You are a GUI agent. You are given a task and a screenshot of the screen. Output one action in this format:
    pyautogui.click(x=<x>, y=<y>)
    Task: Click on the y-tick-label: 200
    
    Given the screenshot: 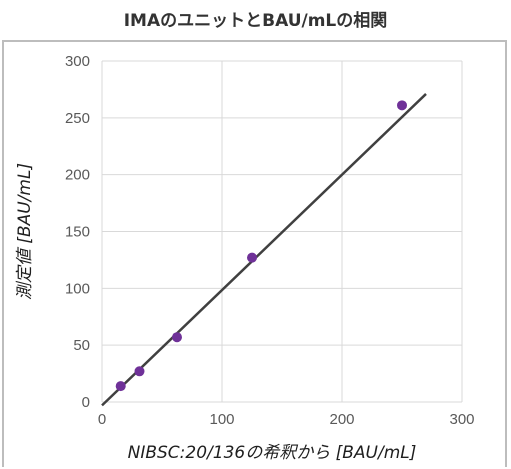 What is the action you would take?
    pyautogui.click(x=77, y=175)
    